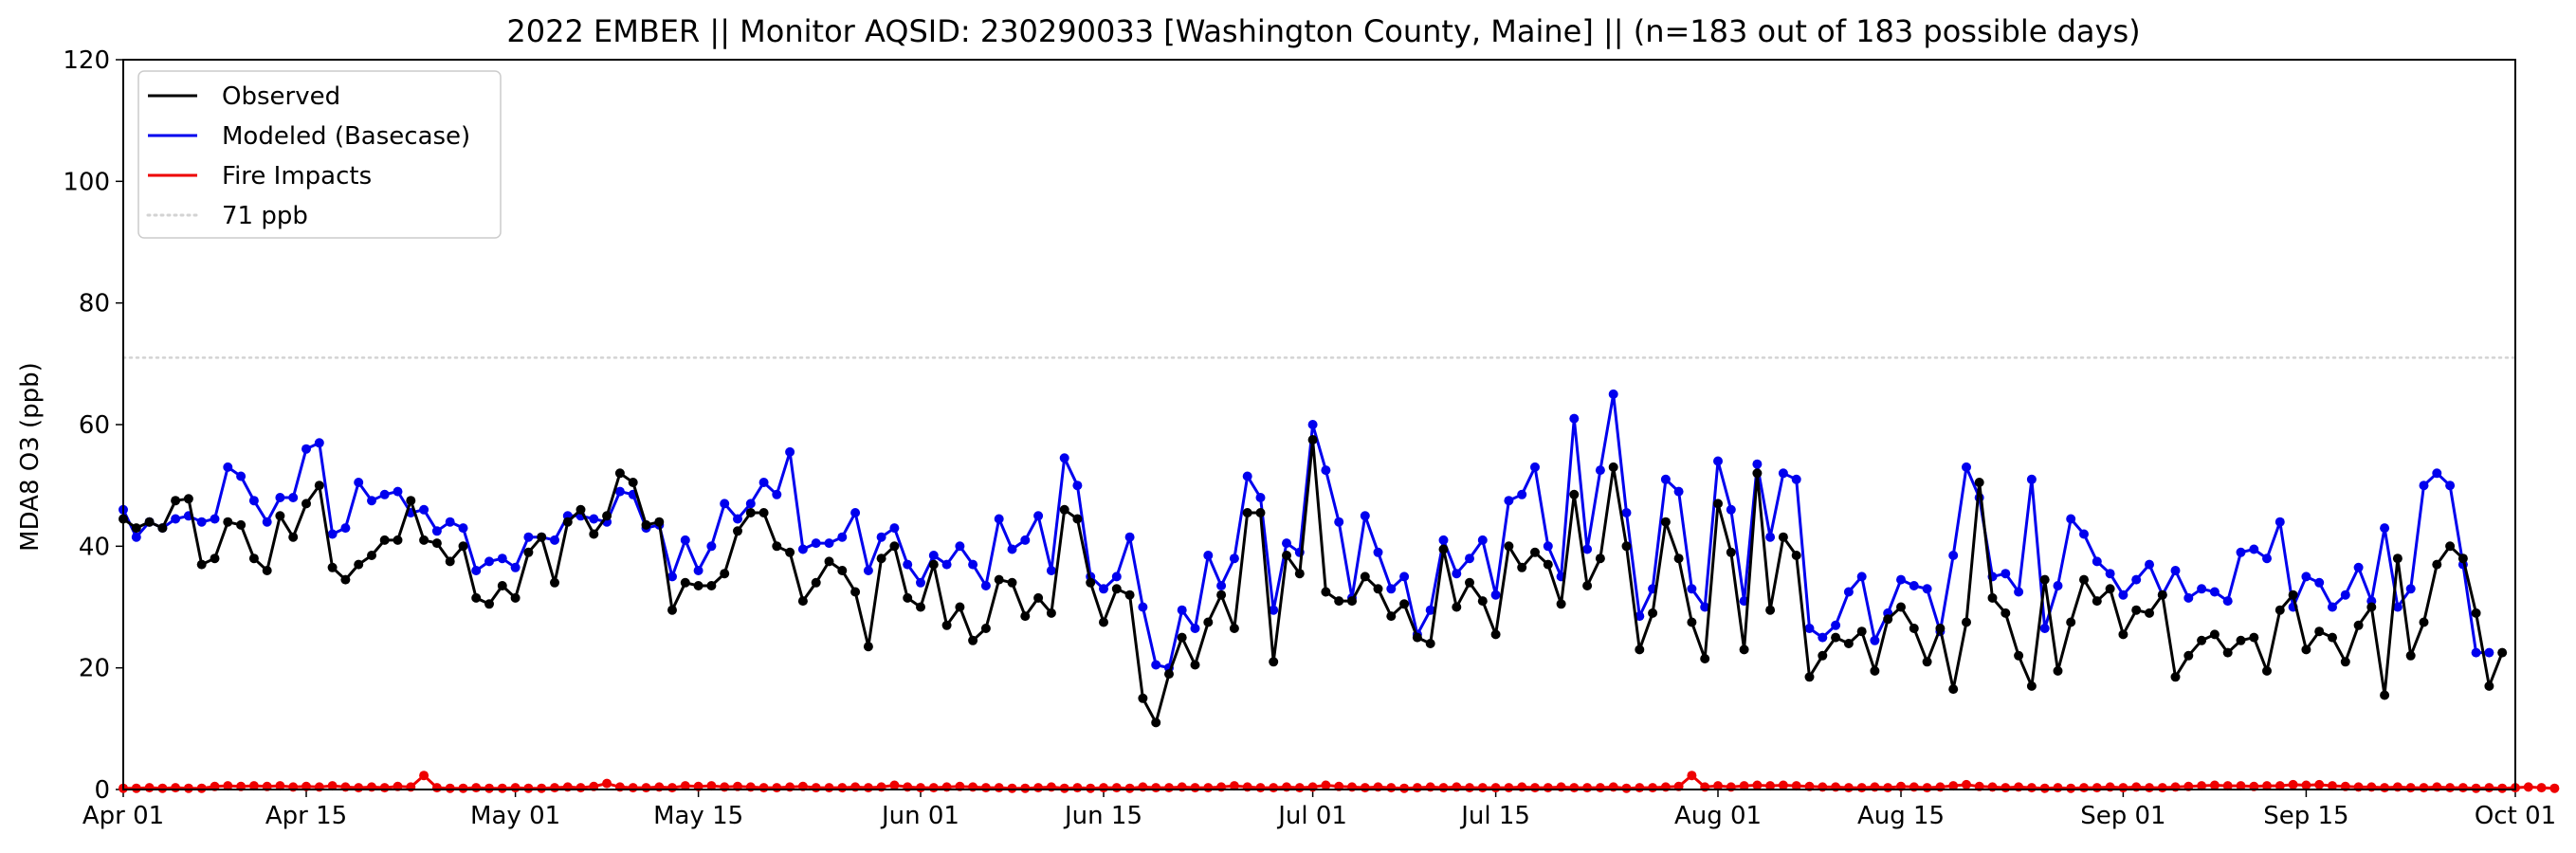  Describe the element at coordinates (2122, 816) in the screenshot. I see `x-tick-label: Sep 01` at that location.